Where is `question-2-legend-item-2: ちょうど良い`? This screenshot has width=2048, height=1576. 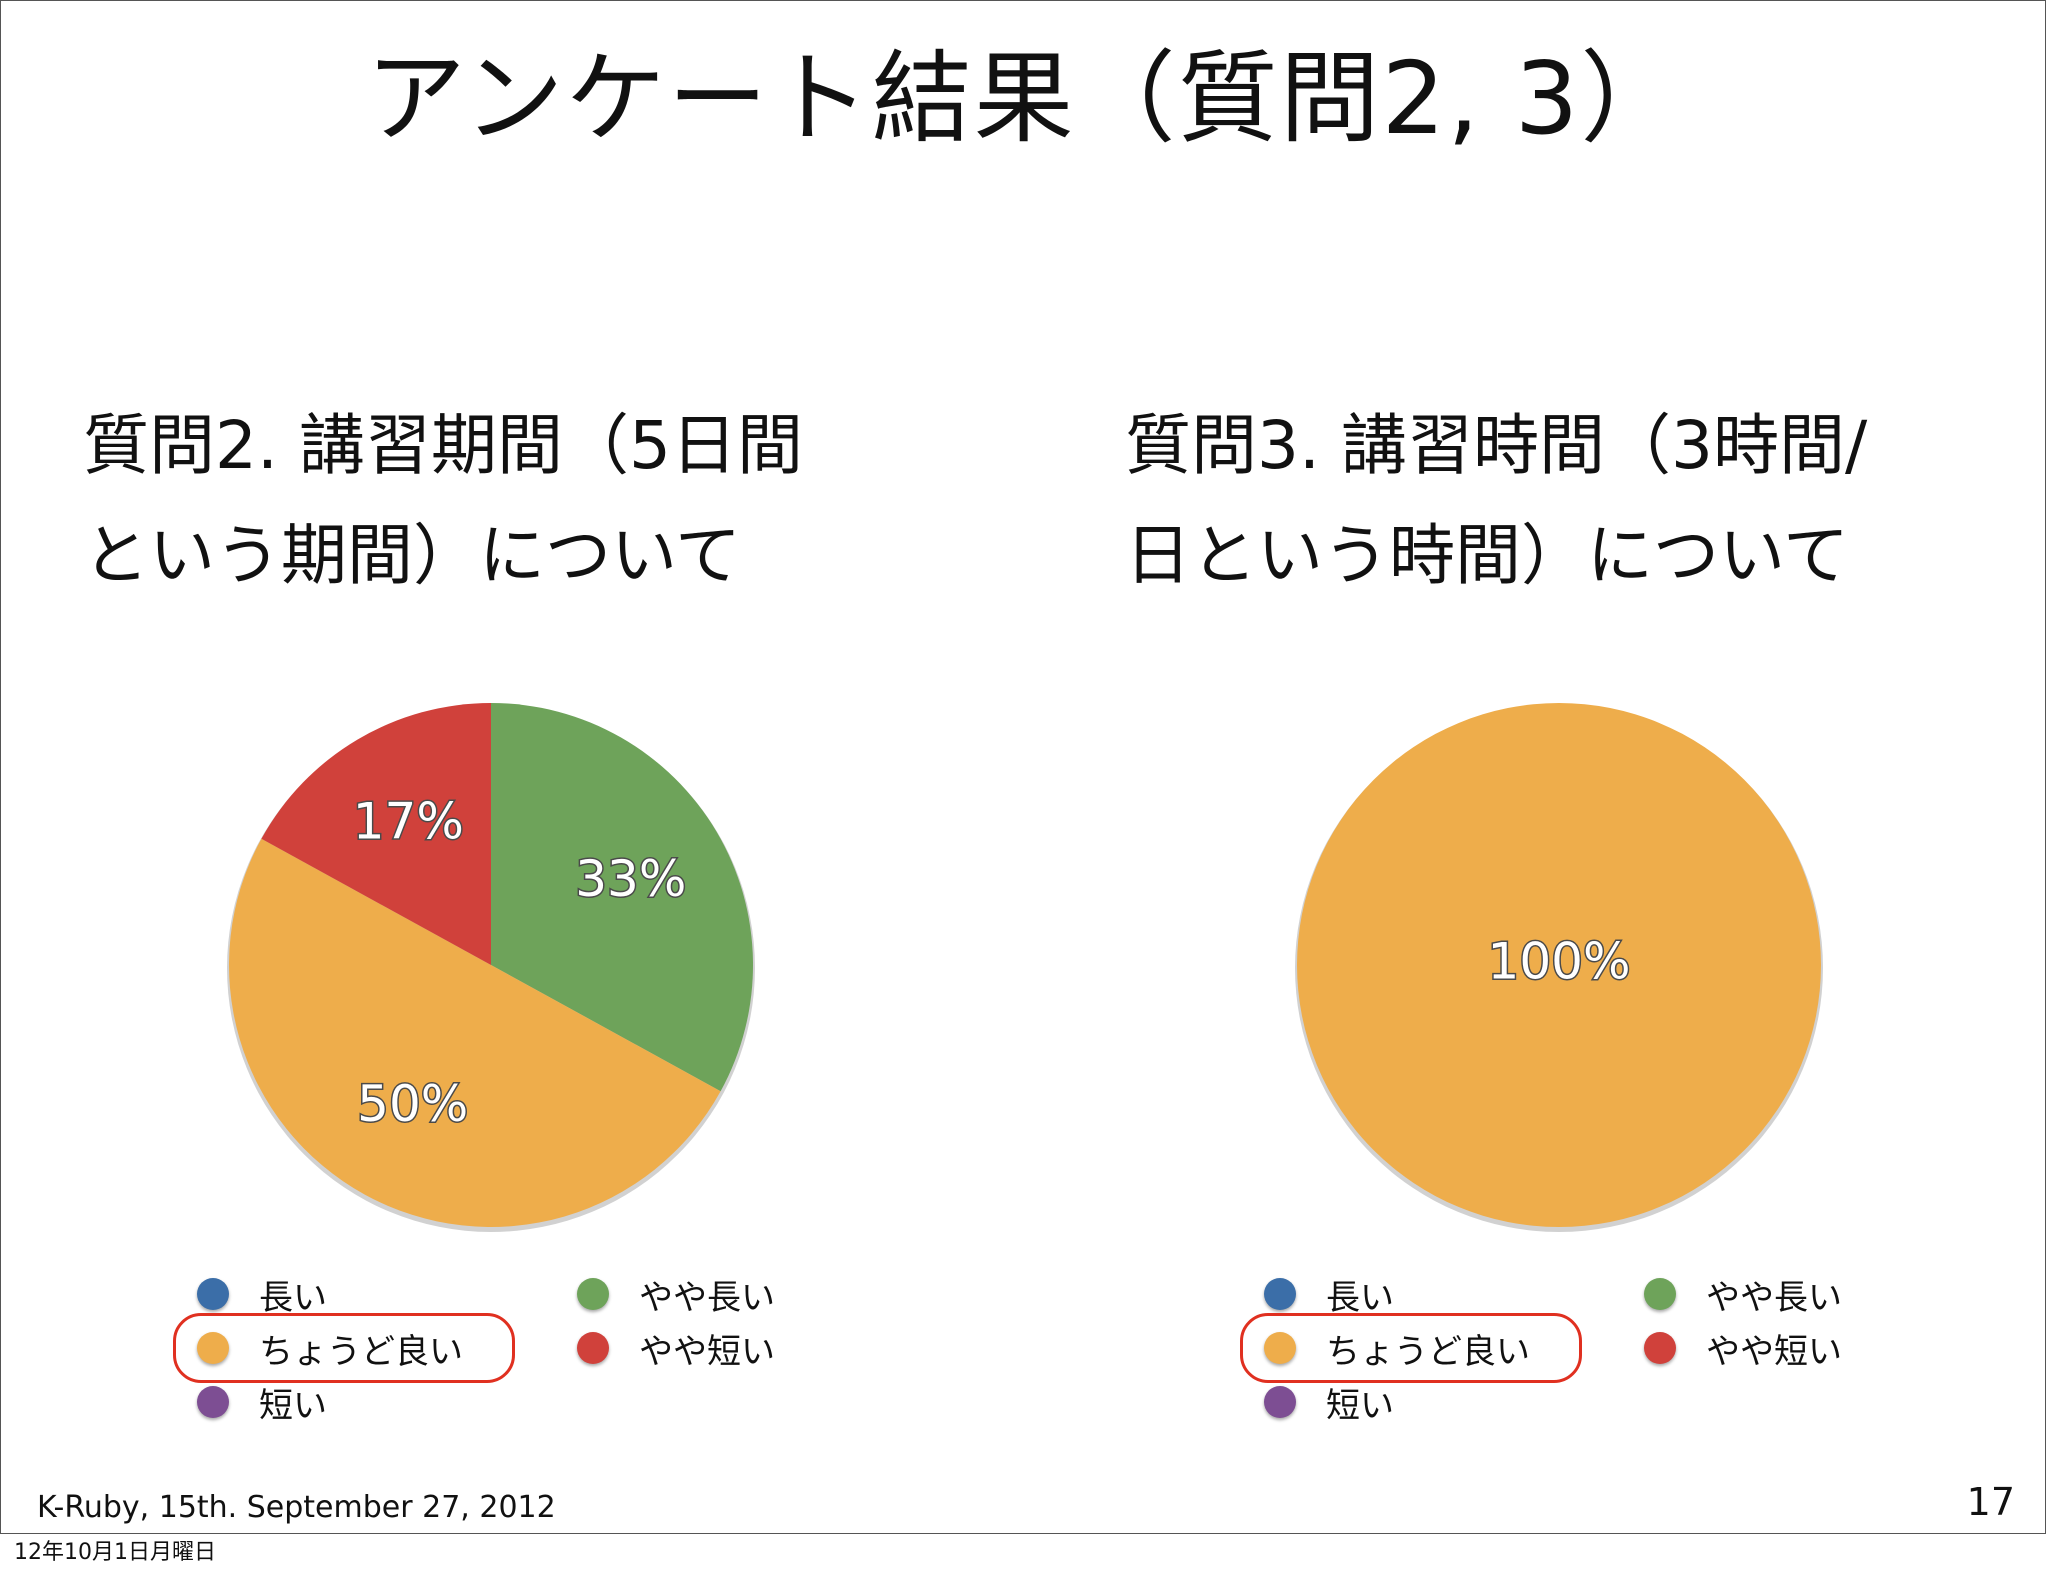 question-2-legend-item-2: ちょうど良い is located at coordinates (330, 1348).